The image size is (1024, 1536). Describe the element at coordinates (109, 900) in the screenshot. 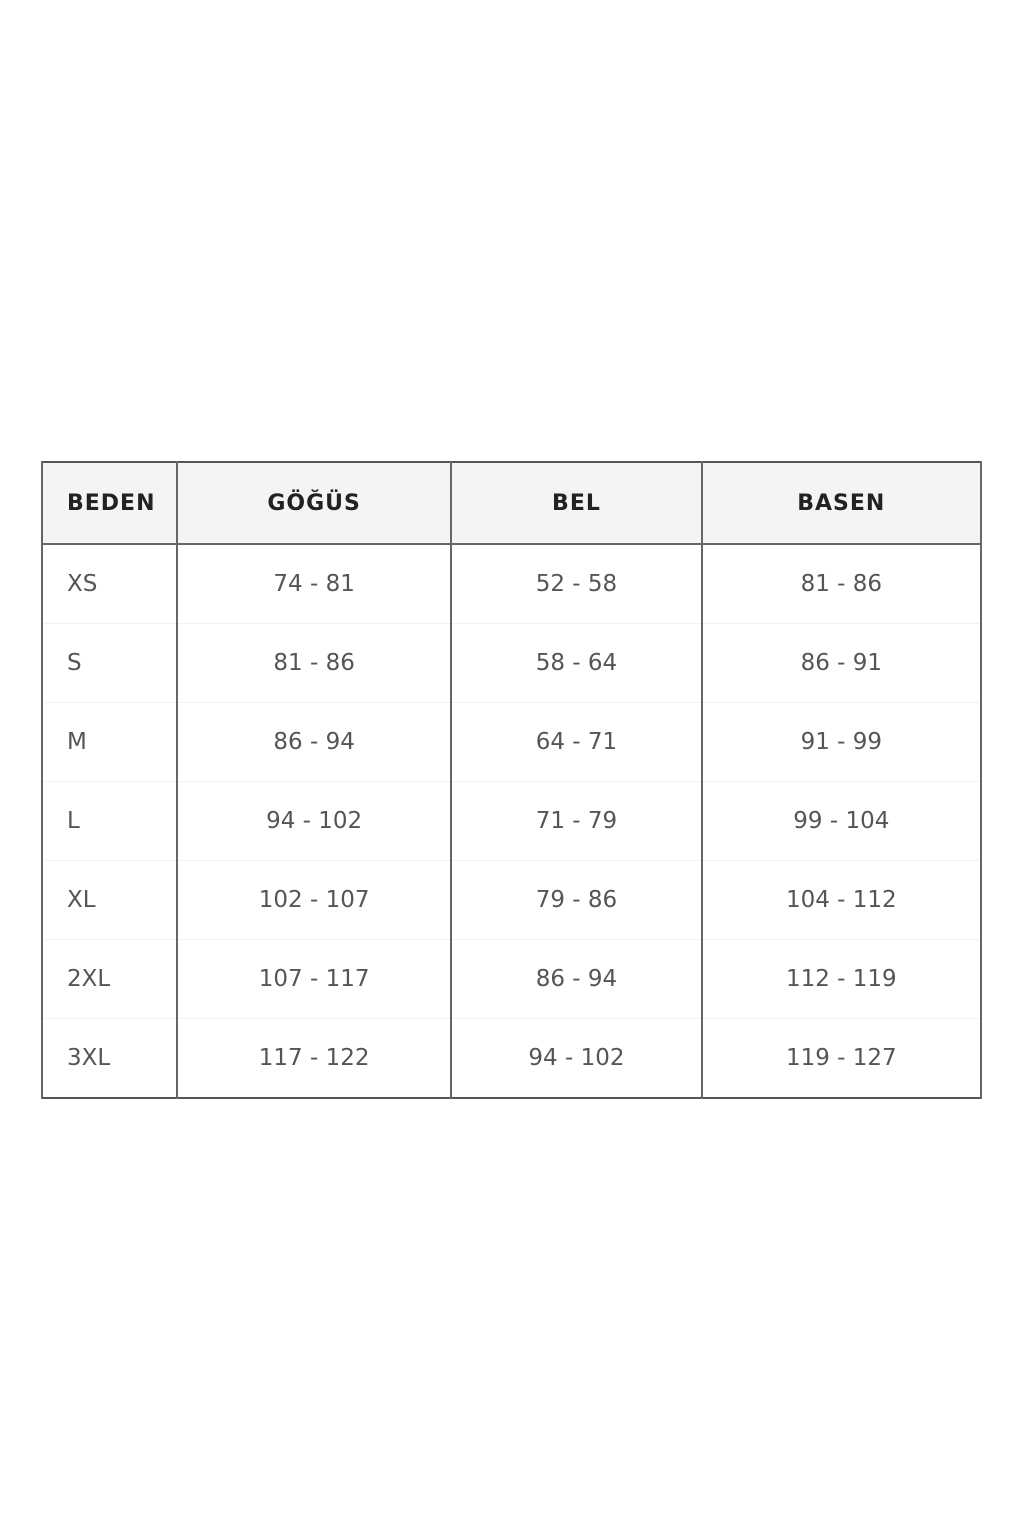

I see `size-cell: XL` at that location.